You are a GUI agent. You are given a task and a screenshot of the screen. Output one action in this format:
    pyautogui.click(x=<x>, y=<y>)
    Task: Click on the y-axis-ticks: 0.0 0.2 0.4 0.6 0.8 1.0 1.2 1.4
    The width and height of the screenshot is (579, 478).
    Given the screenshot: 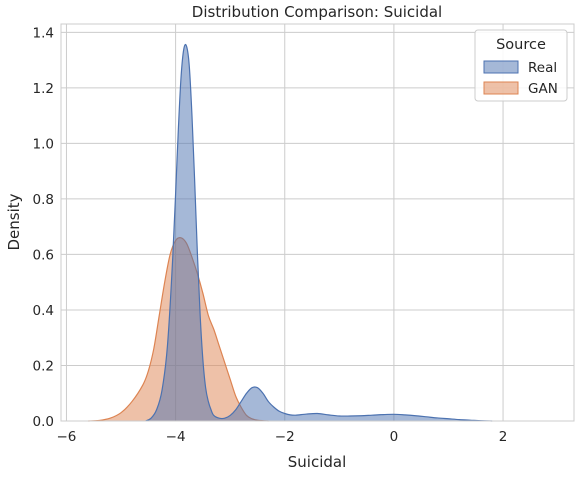 What is the action you would take?
    pyautogui.click(x=43, y=227)
    